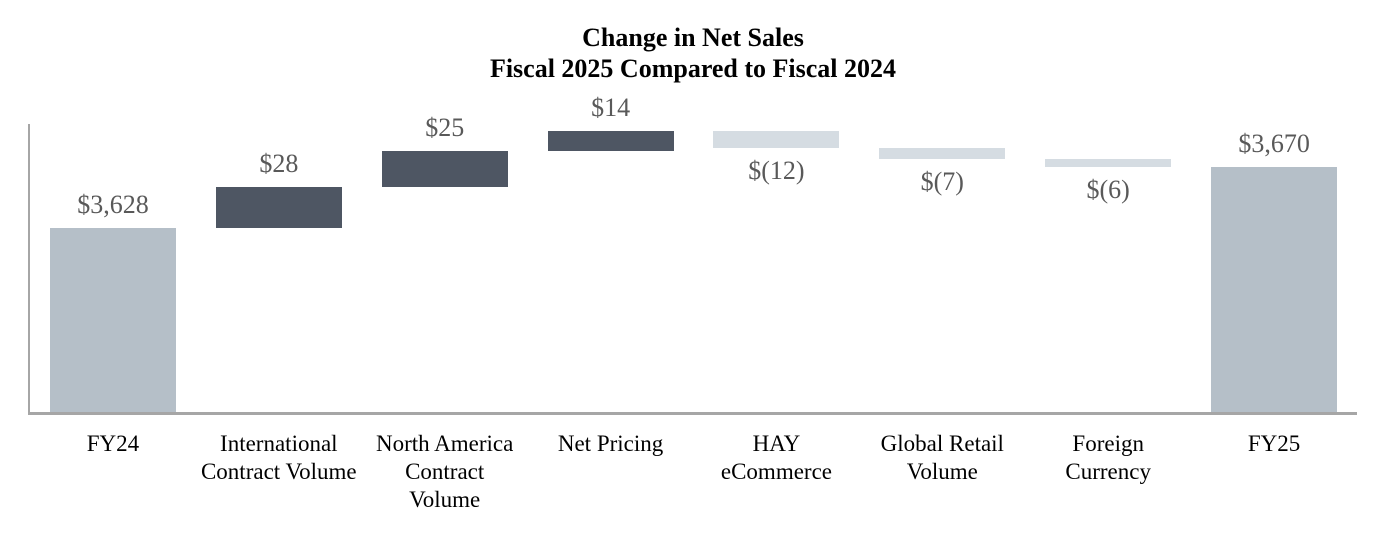 The image size is (1386, 536). I want to click on chart-title-line-2: Fiscal 2025 Compared to Fiscal 2024, so click(693, 68).